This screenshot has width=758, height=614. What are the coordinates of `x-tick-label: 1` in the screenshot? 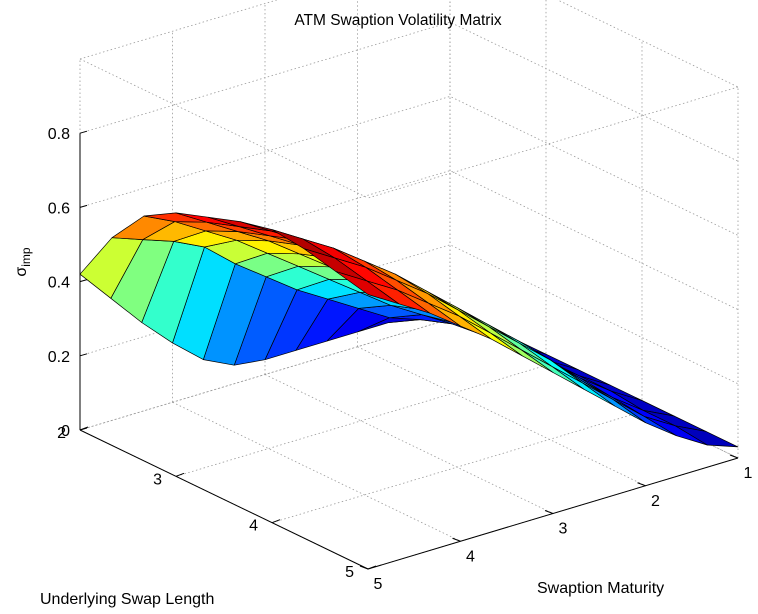 It's located at (748, 473).